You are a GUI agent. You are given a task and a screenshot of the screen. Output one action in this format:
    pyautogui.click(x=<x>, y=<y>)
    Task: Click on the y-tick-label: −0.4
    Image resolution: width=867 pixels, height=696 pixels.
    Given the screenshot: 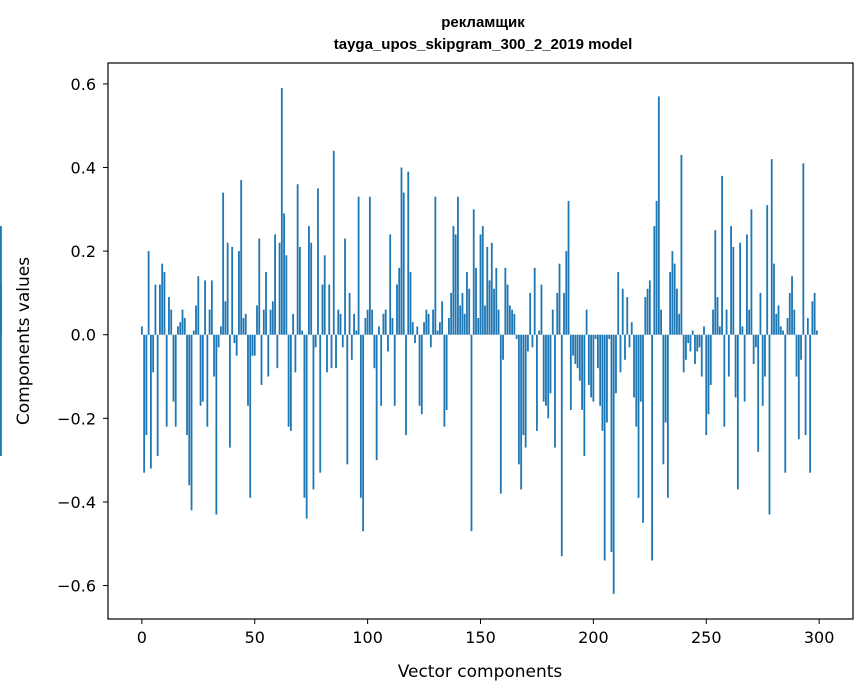 What is the action you would take?
    pyautogui.click(x=76, y=502)
    